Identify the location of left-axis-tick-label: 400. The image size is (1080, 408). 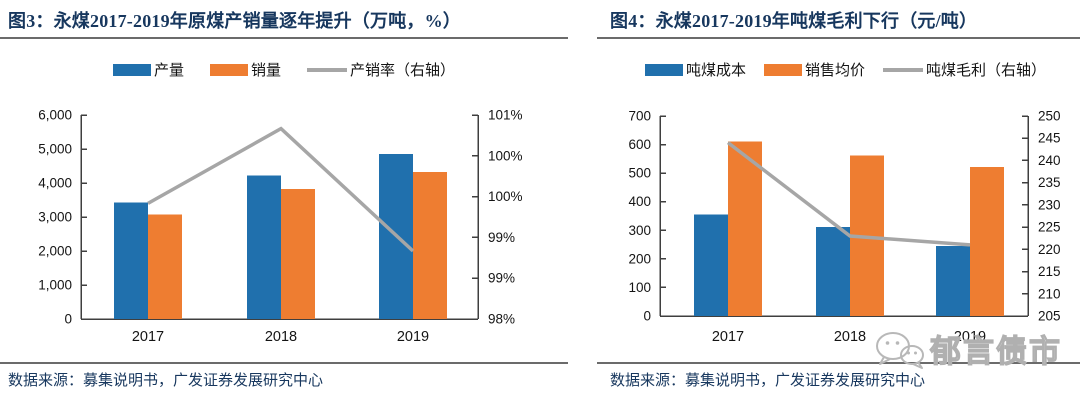
(639, 201).